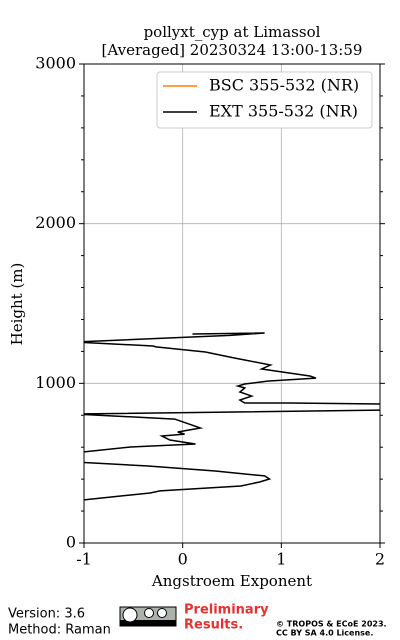 The image size is (400, 640). I want to click on legend-box, so click(264, 100).